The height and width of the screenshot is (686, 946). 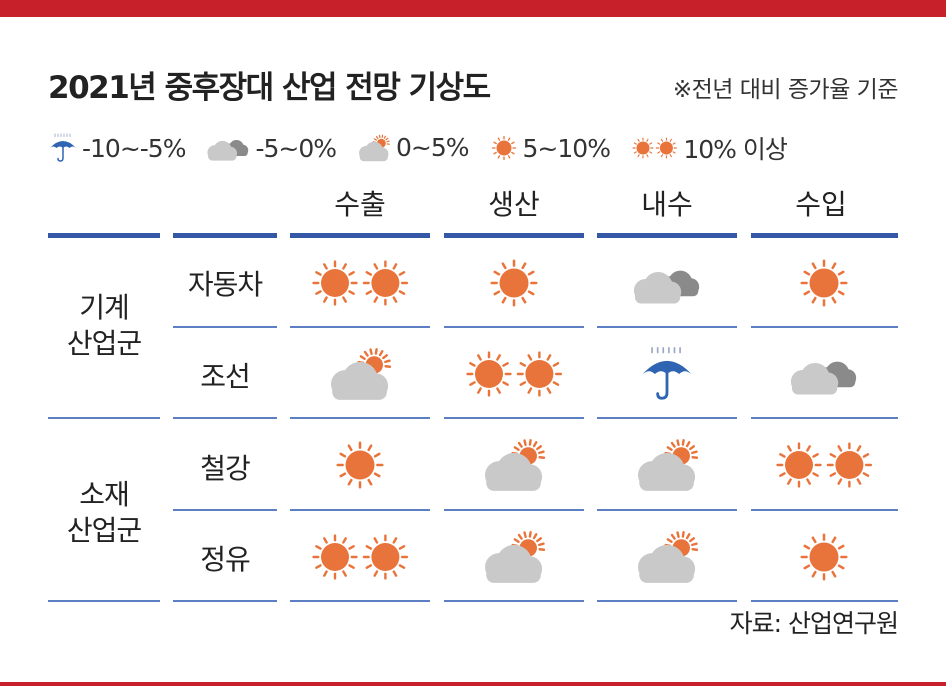 What do you see at coordinates (225, 468) in the screenshot?
I see `row-label-steel: 철강` at bounding box center [225, 468].